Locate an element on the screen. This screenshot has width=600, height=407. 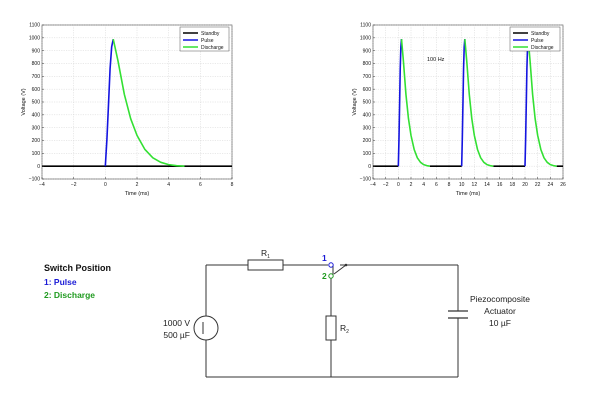
x-tick-label: 14 is located at coordinates (487, 185).